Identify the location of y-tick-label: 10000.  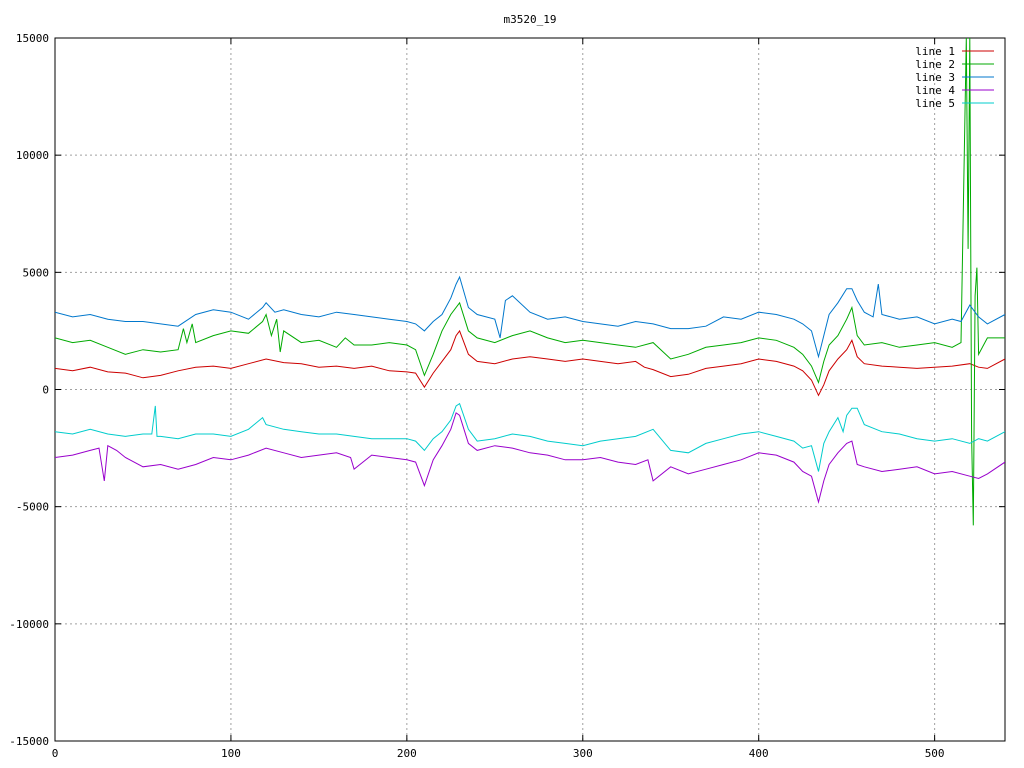
(32, 155).